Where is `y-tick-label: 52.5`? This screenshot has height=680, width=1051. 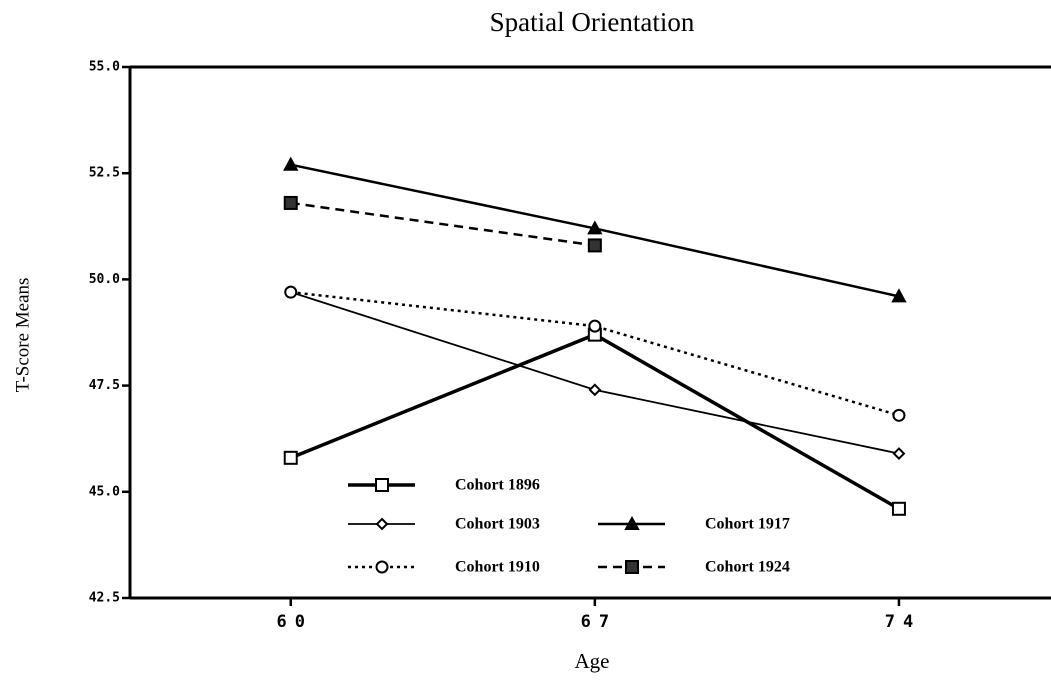 y-tick-label: 52.5 is located at coordinates (104, 173).